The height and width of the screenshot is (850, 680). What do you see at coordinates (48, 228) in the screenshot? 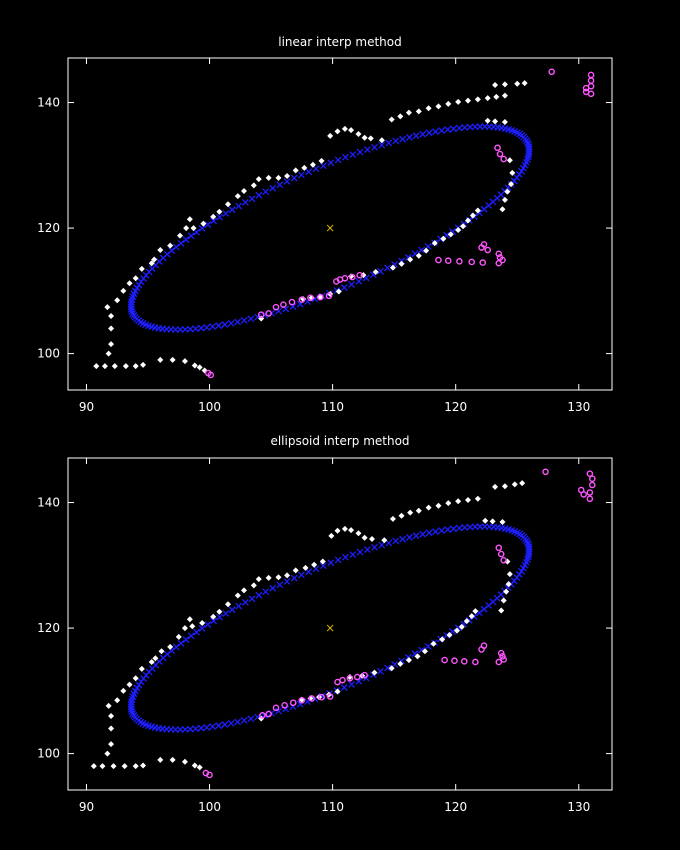
I see `y-tick-label: 120` at bounding box center [48, 228].